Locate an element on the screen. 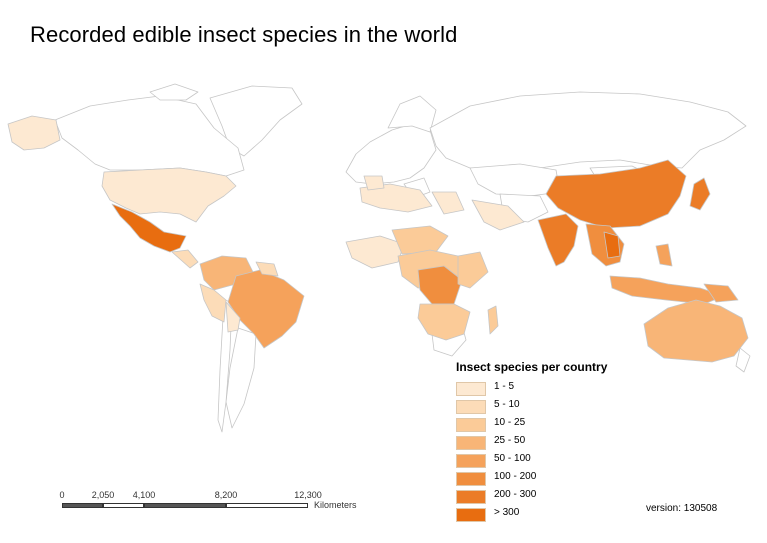 The width and height of the screenshot is (767, 543). legend-item: 200 - 300 is located at coordinates (541, 497).